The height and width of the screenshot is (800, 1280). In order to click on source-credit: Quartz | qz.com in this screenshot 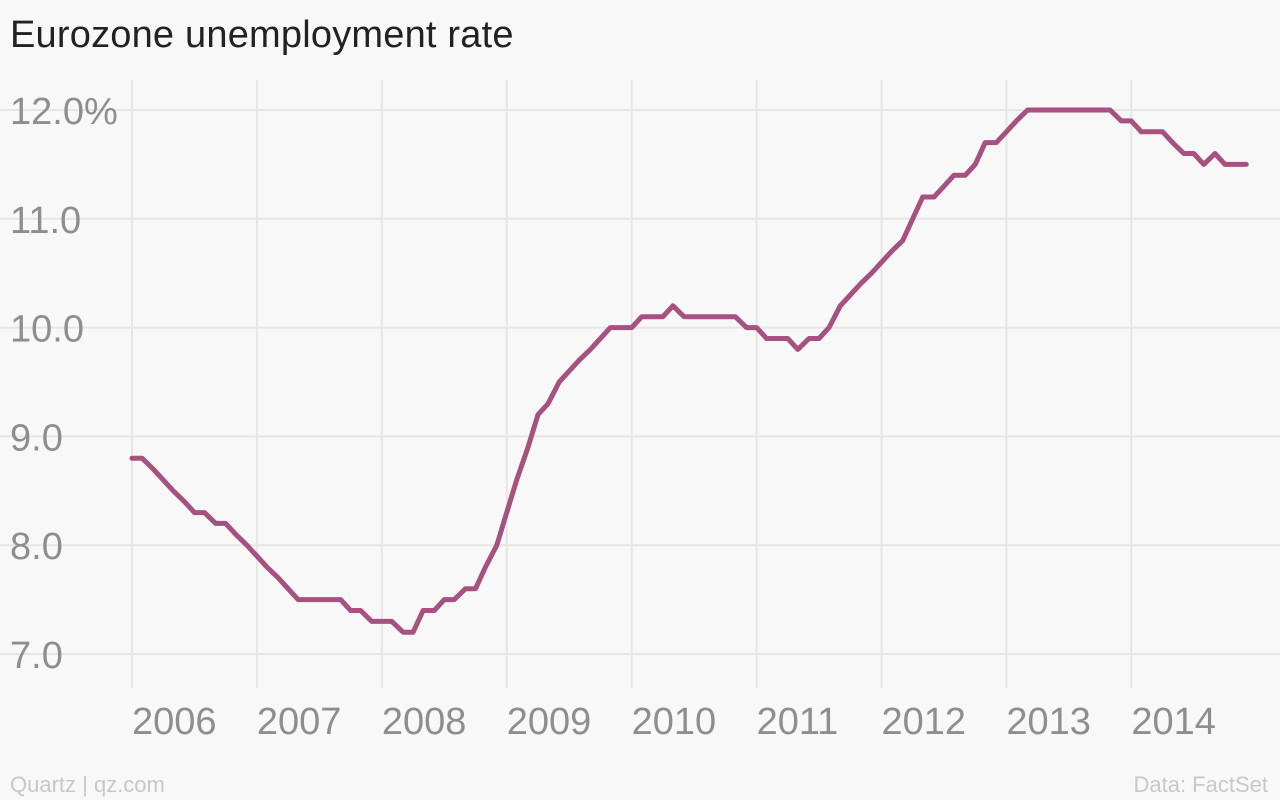, I will do `click(87, 784)`.